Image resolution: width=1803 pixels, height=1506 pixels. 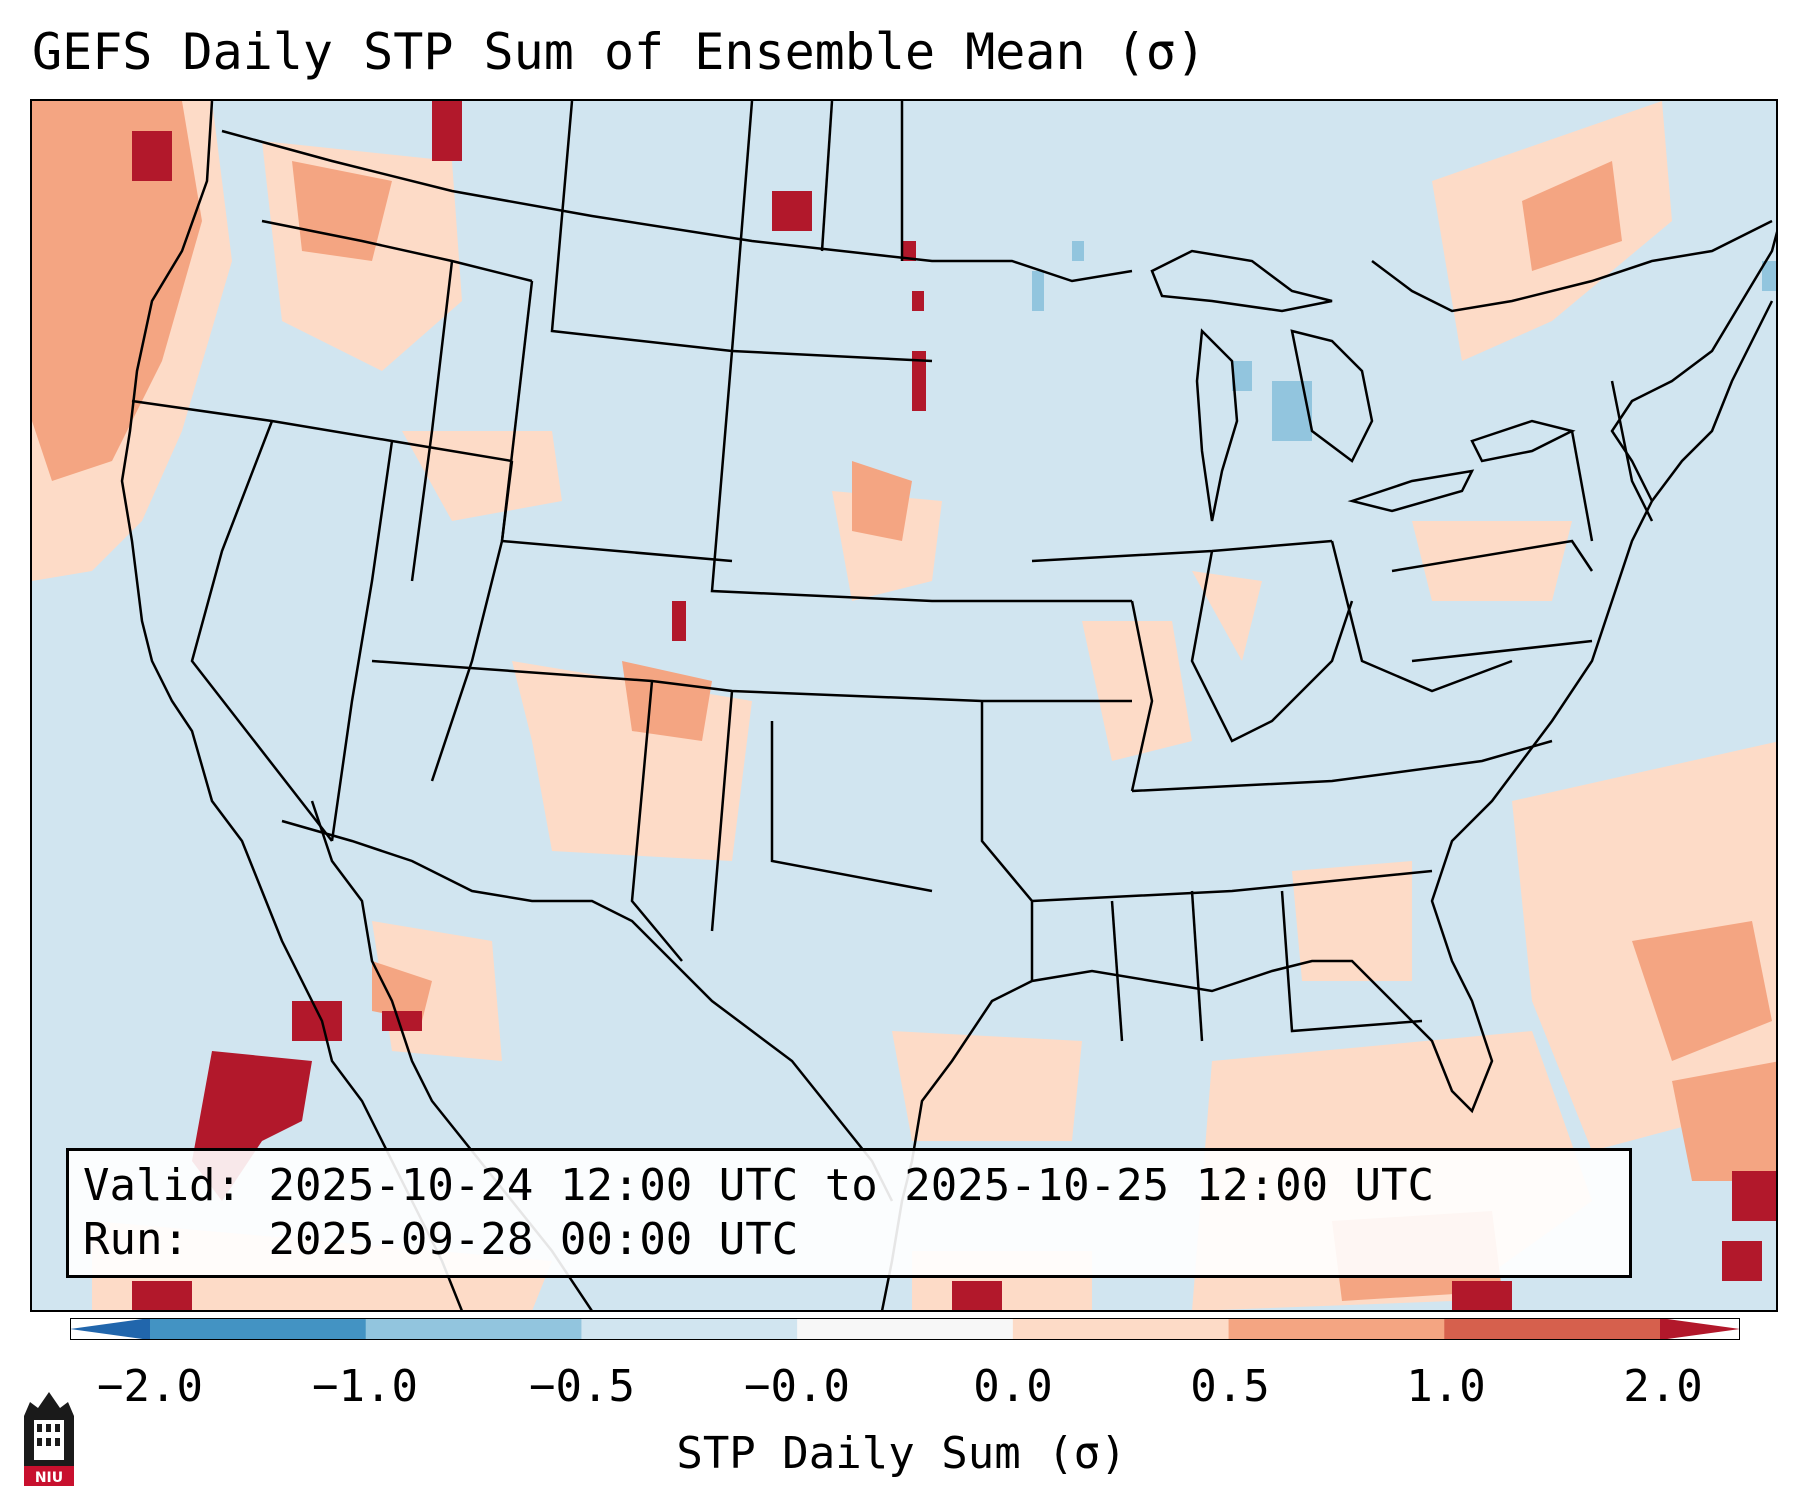 I want to click on valid-label: Valid:, so click(x=162, y=1185).